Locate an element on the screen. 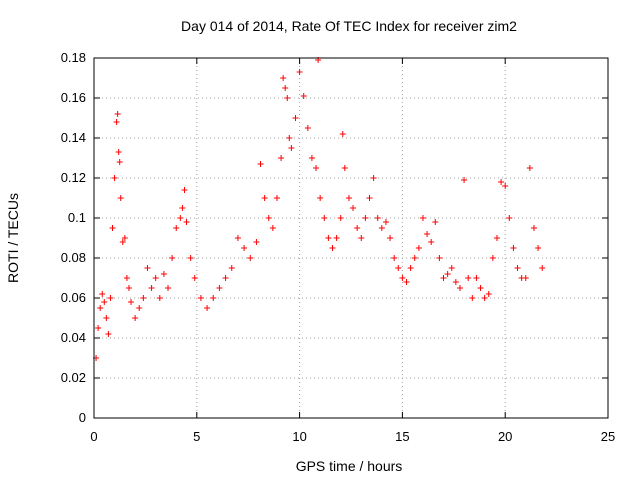  y-tick-label: 0 is located at coordinates (82, 417).